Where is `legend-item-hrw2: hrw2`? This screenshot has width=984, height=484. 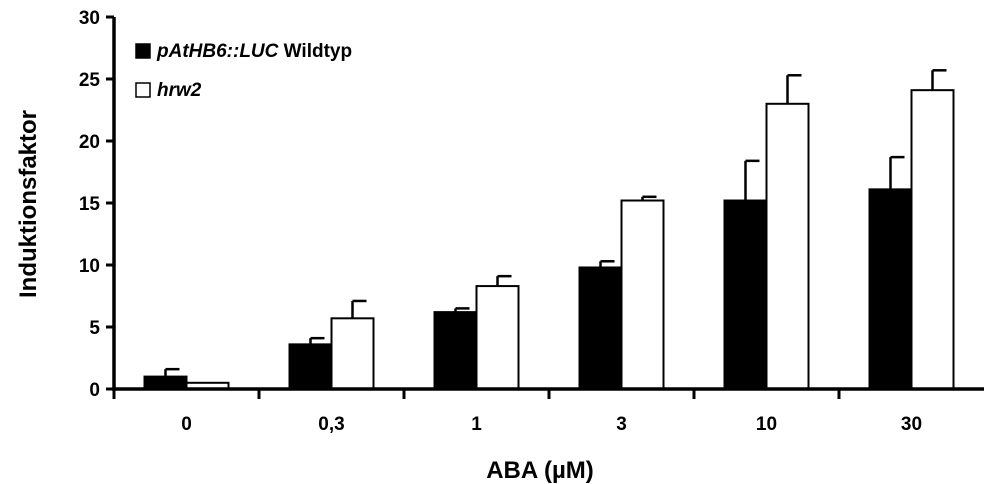
legend-item-hrw2: hrw2 is located at coordinates (168, 90).